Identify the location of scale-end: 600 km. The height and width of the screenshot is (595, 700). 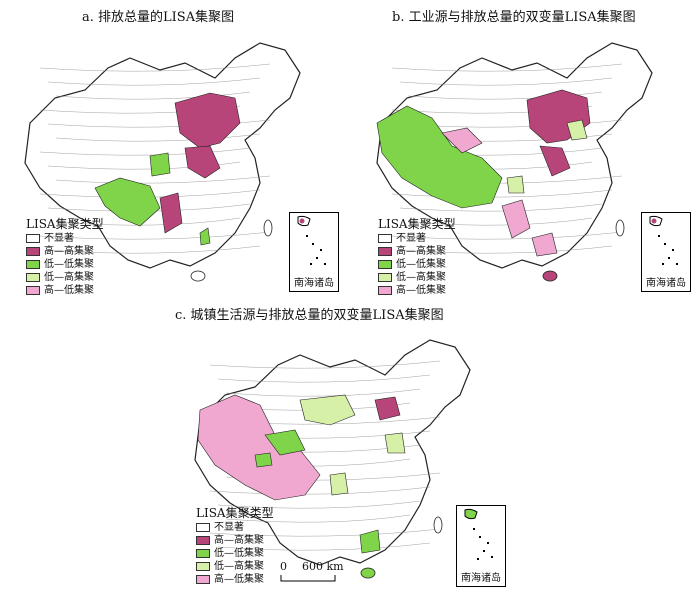
(323, 566).